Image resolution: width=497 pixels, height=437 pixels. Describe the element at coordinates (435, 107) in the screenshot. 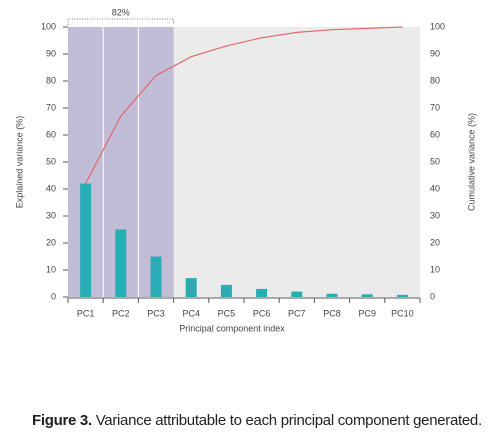

I see `y2-tick-label: 70` at that location.